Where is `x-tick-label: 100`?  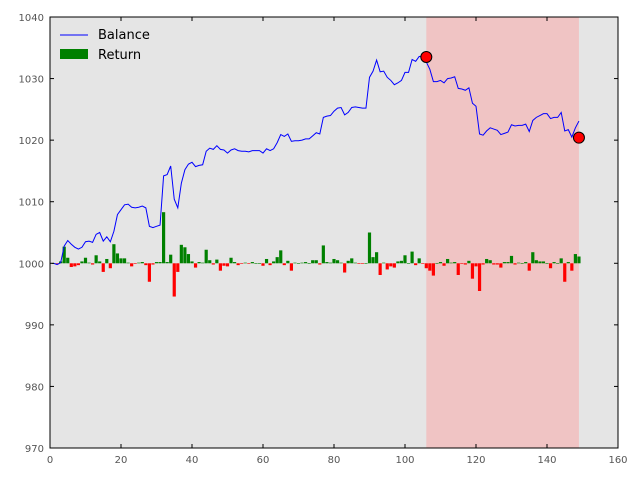
x-tick-label: 100 is located at coordinates (404, 460).